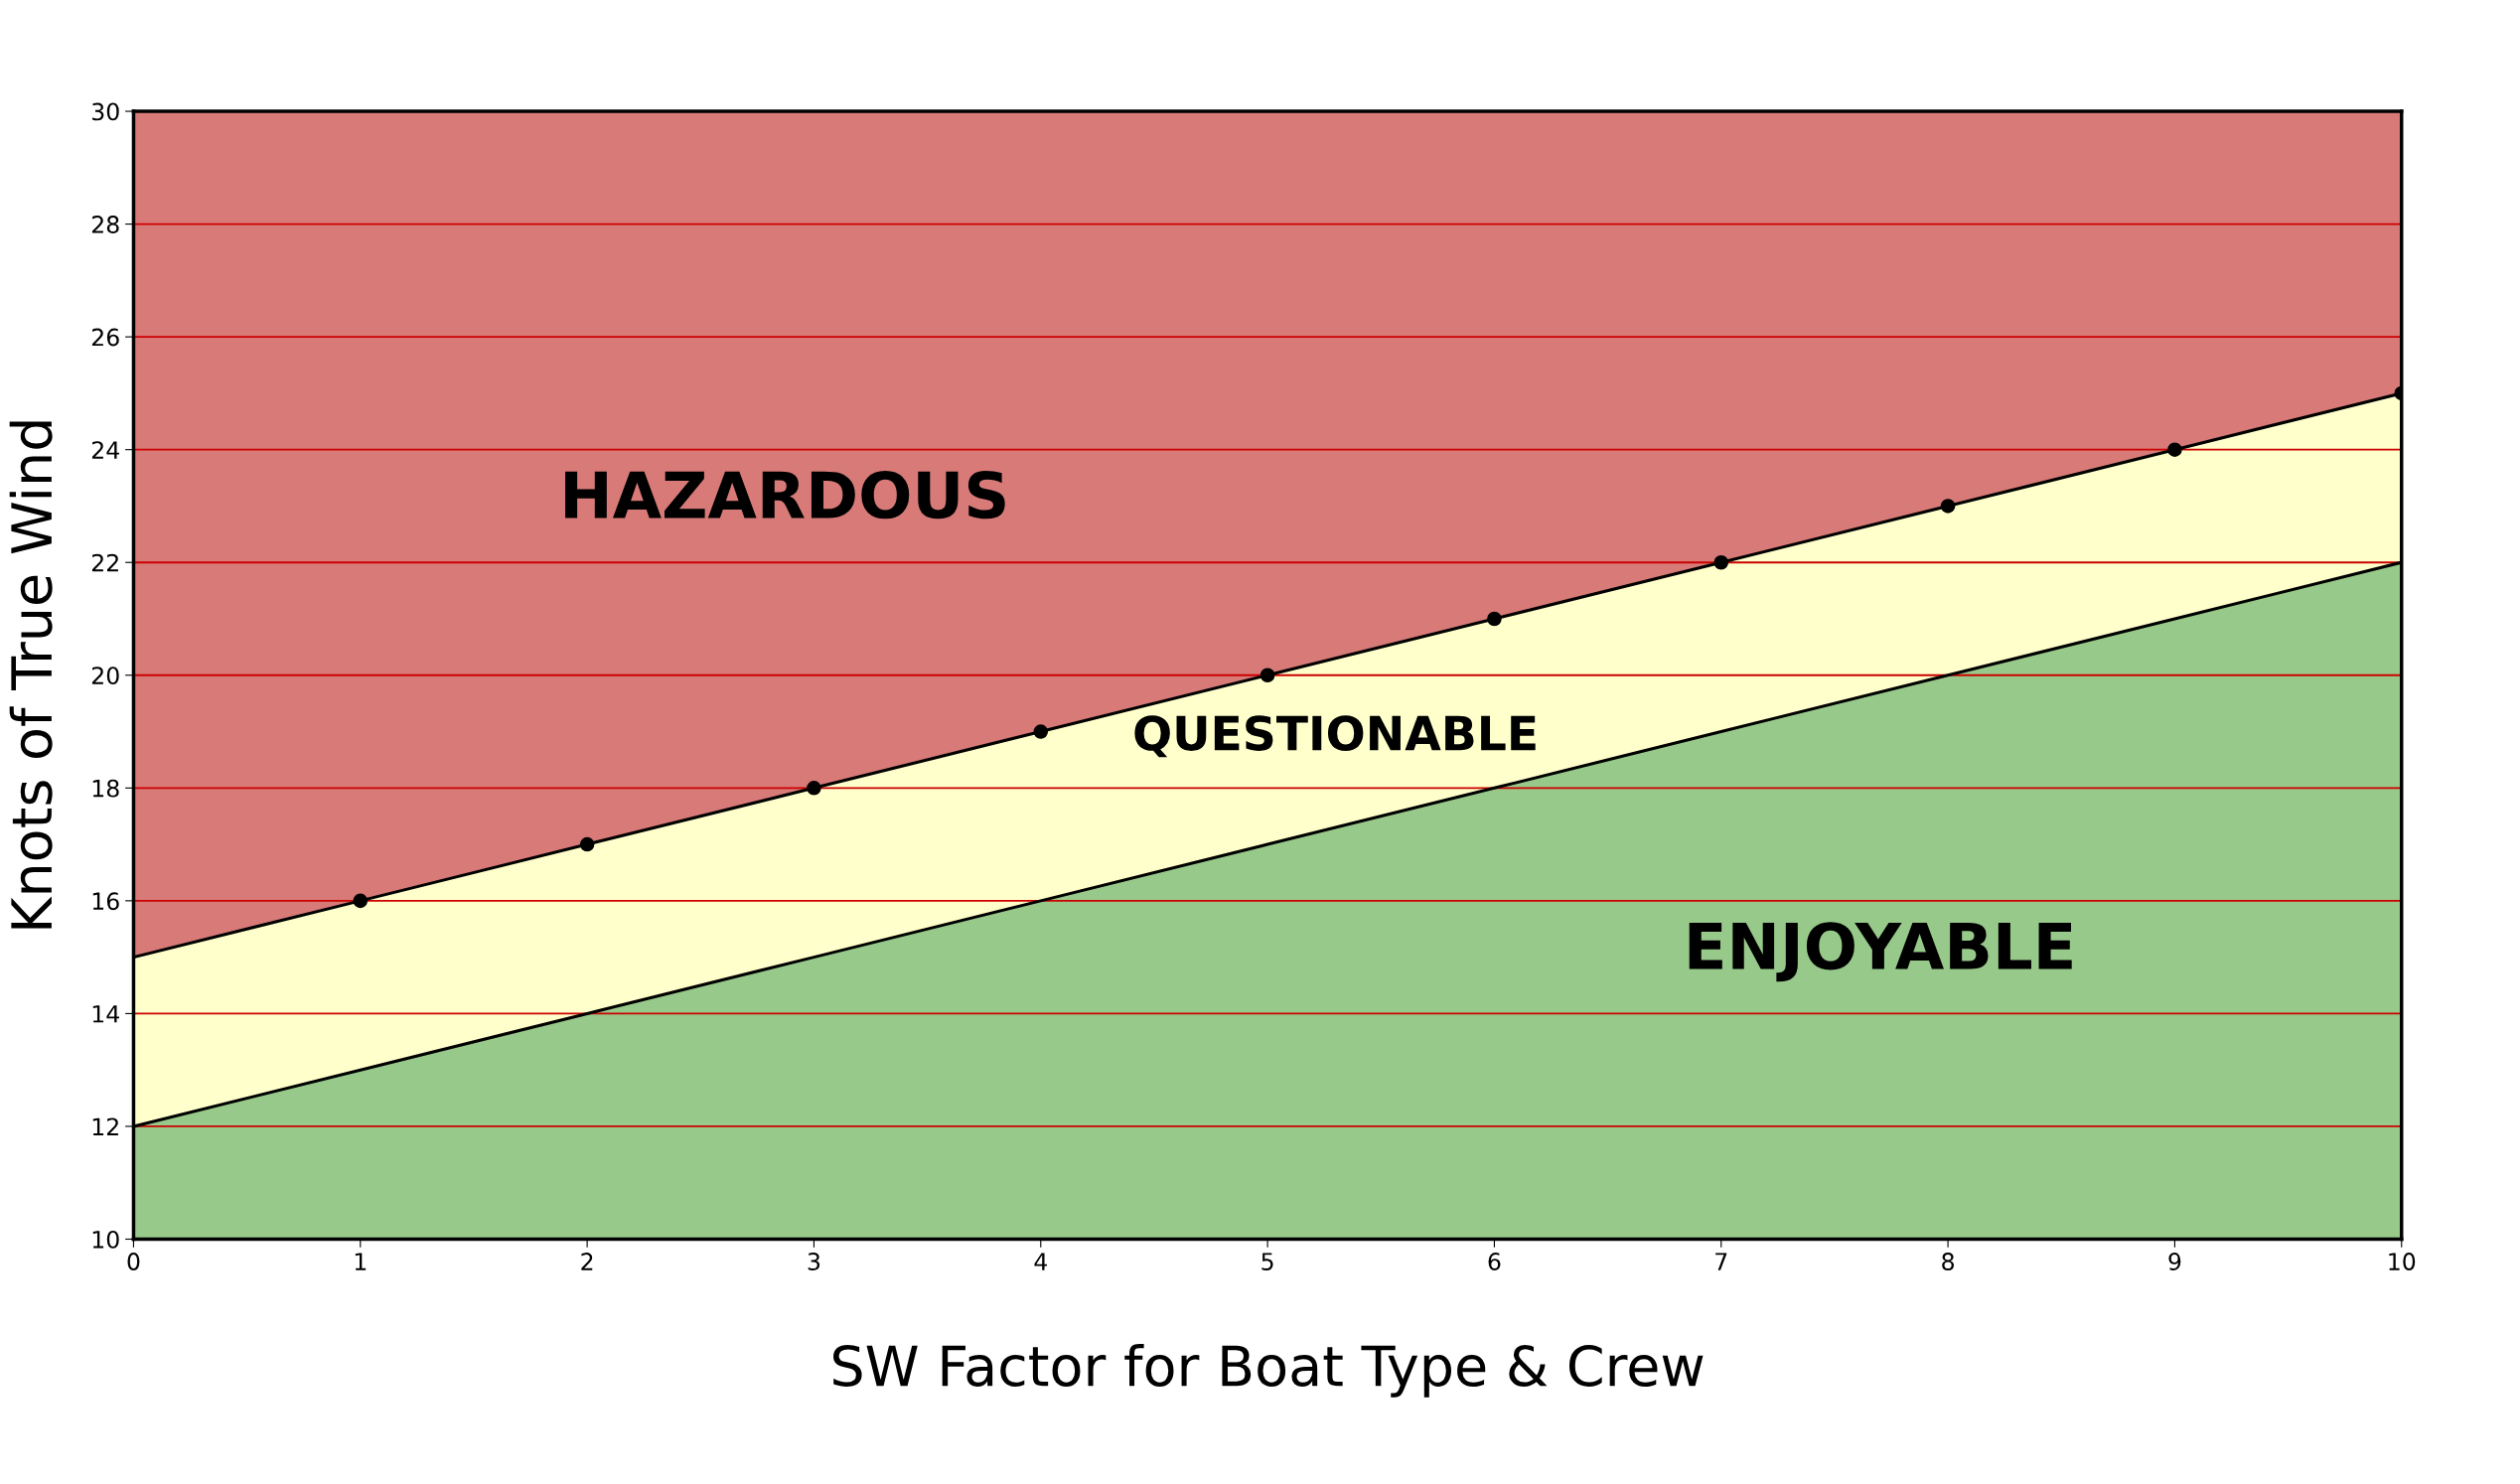  Describe the element at coordinates (1267, 1261) in the screenshot. I see `x-tick-label: 5` at that location.